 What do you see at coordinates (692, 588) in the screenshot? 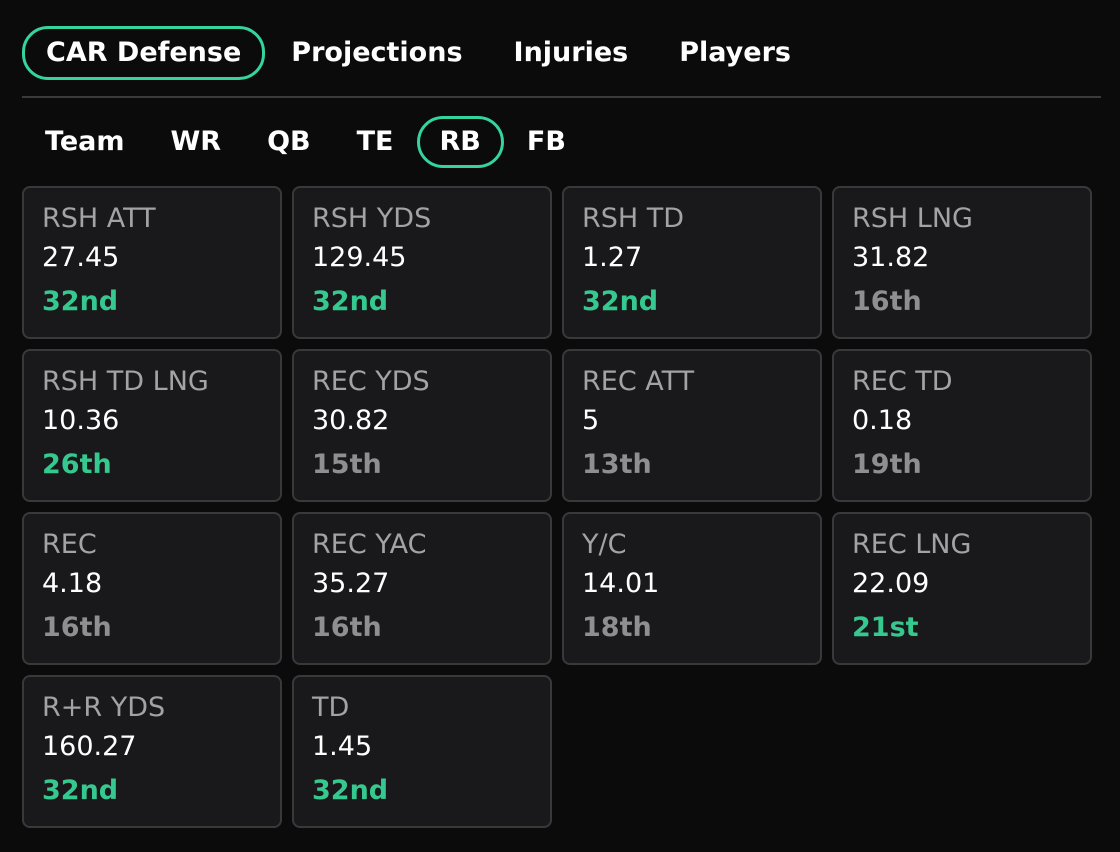
I see `stat-card: Y/C 14.01 18th` at bounding box center [692, 588].